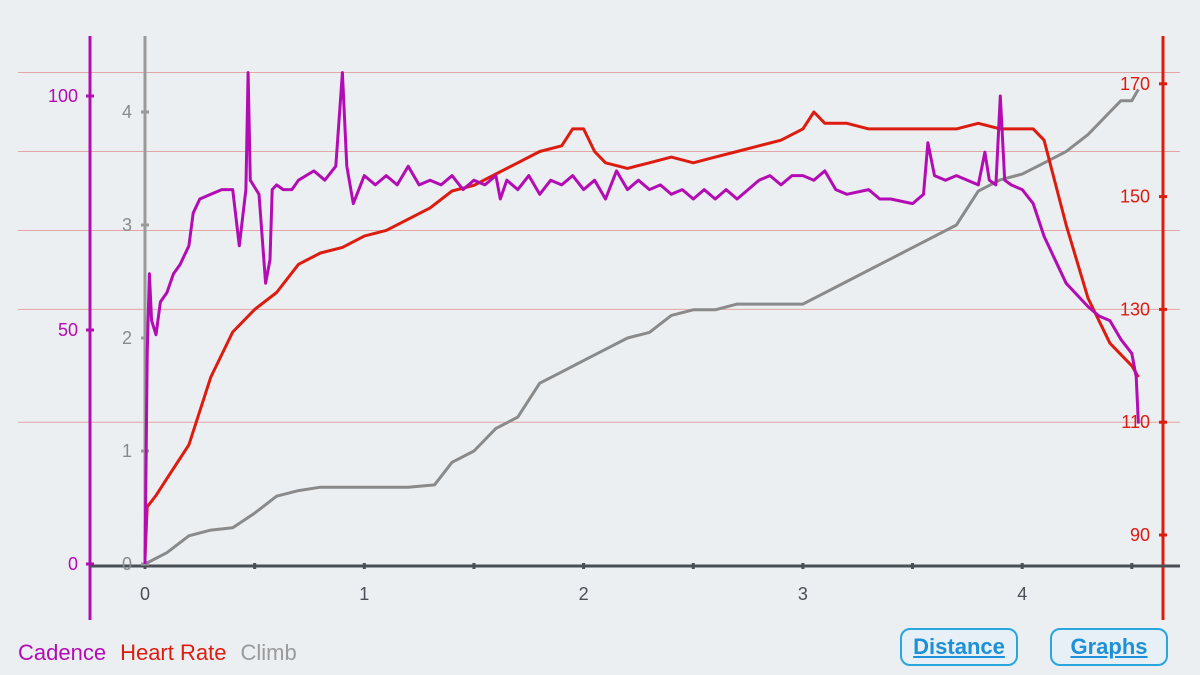 This screenshot has width=1200, height=675. What do you see at coordinates (1135, 197) in the screenshot?
I see `heart-rate-tick-label: 150` at bounding box center [1135, 197].